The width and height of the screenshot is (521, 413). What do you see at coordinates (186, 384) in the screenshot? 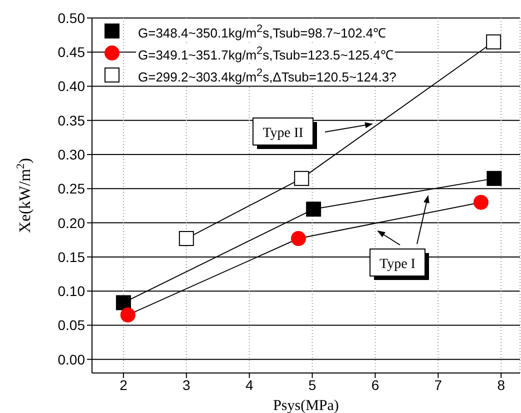
I see `x-tick-label: 3` at bounding box center [186, 384].